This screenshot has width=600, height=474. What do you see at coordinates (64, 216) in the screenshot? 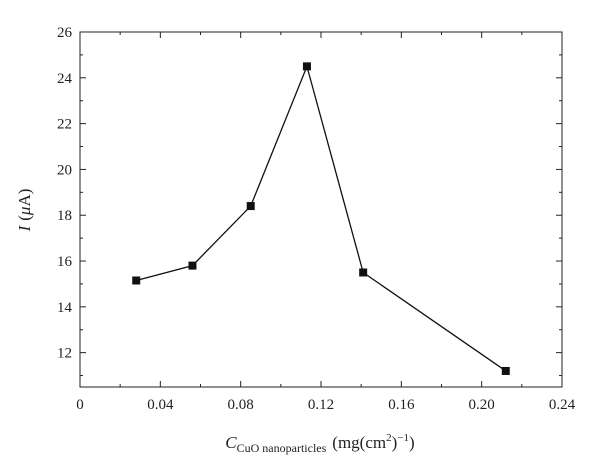
I see `y-tick-label: 18` at bounding box center [64, 216].